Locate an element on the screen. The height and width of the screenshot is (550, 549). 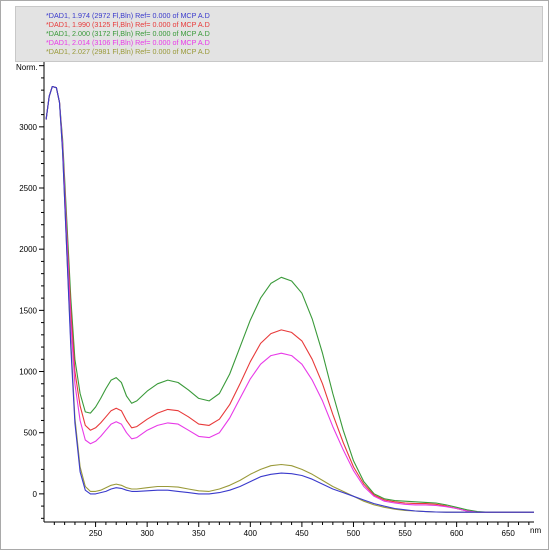
x-tick-label: 400 is located at coordinates (251, 533).